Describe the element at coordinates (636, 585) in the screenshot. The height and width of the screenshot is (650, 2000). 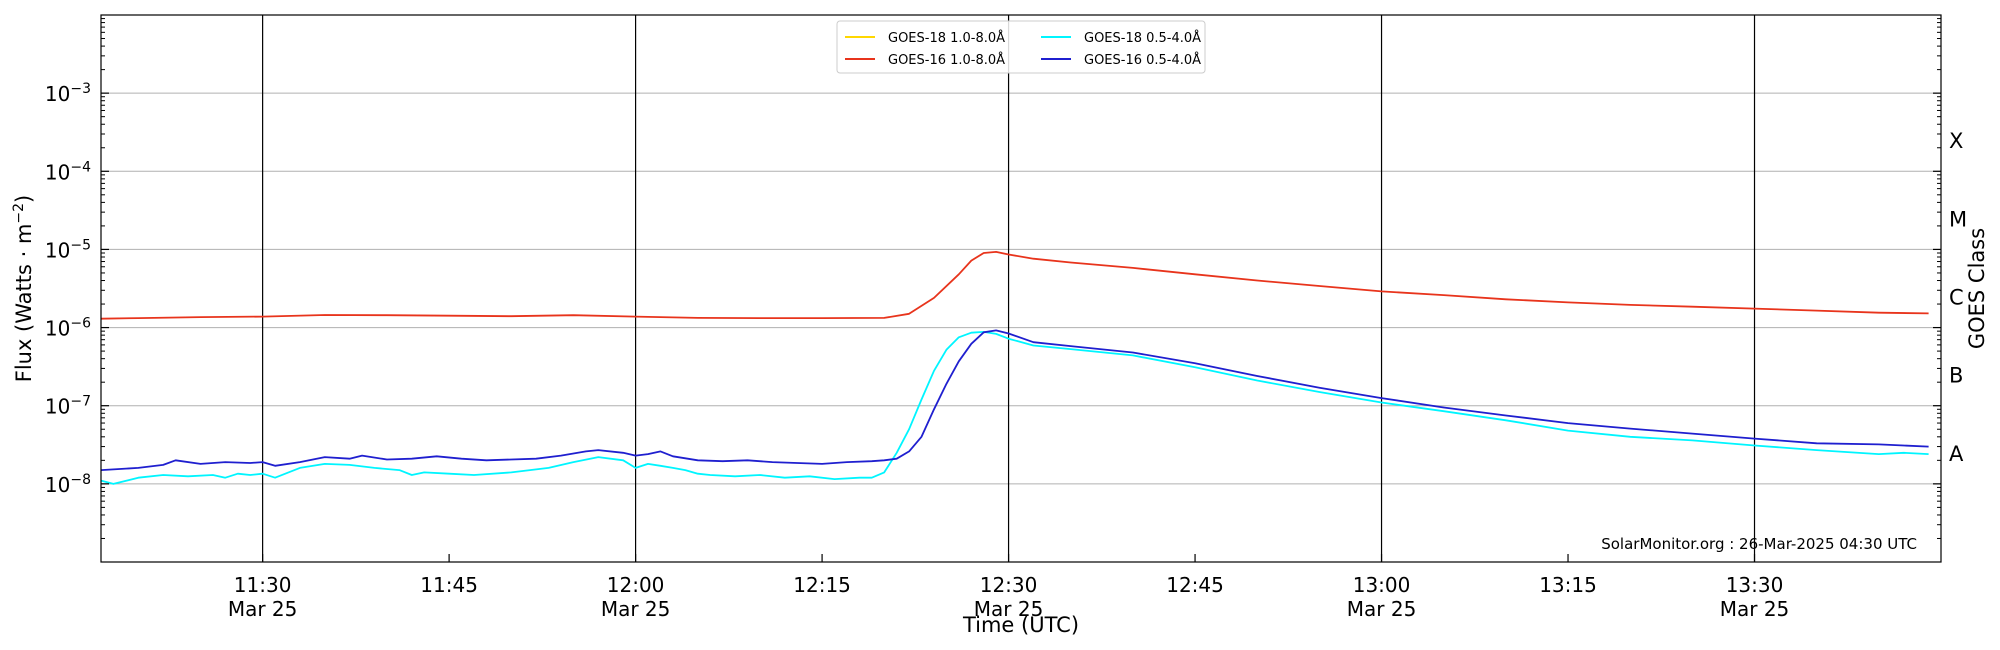
I see `x-tick-label: 12:00` at that location.